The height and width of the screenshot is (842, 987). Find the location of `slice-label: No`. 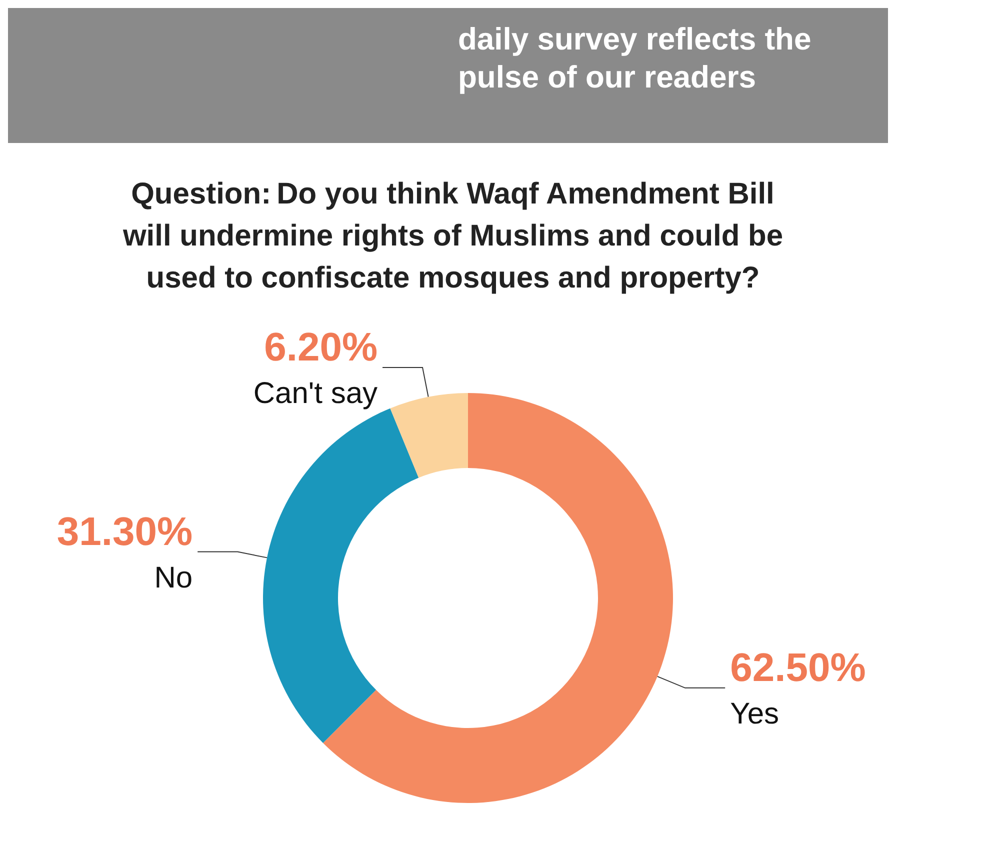

slice-label: No is located at coordinates (173, 577).